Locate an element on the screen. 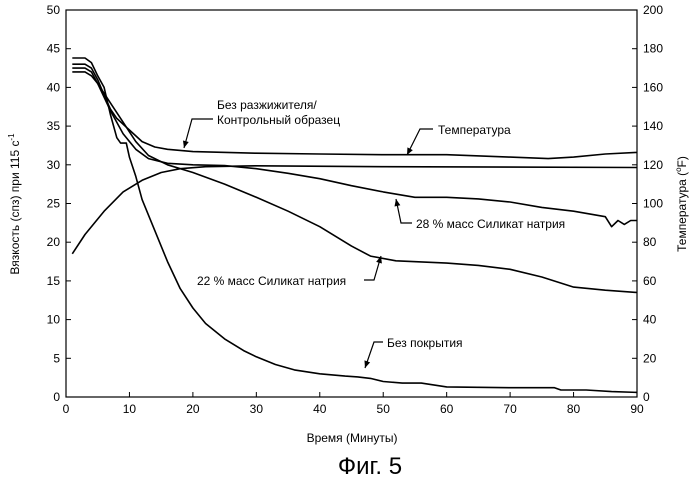 The image size is (699, 481). y-axis-title-sup: -1 is located at coordinates (11, 137).